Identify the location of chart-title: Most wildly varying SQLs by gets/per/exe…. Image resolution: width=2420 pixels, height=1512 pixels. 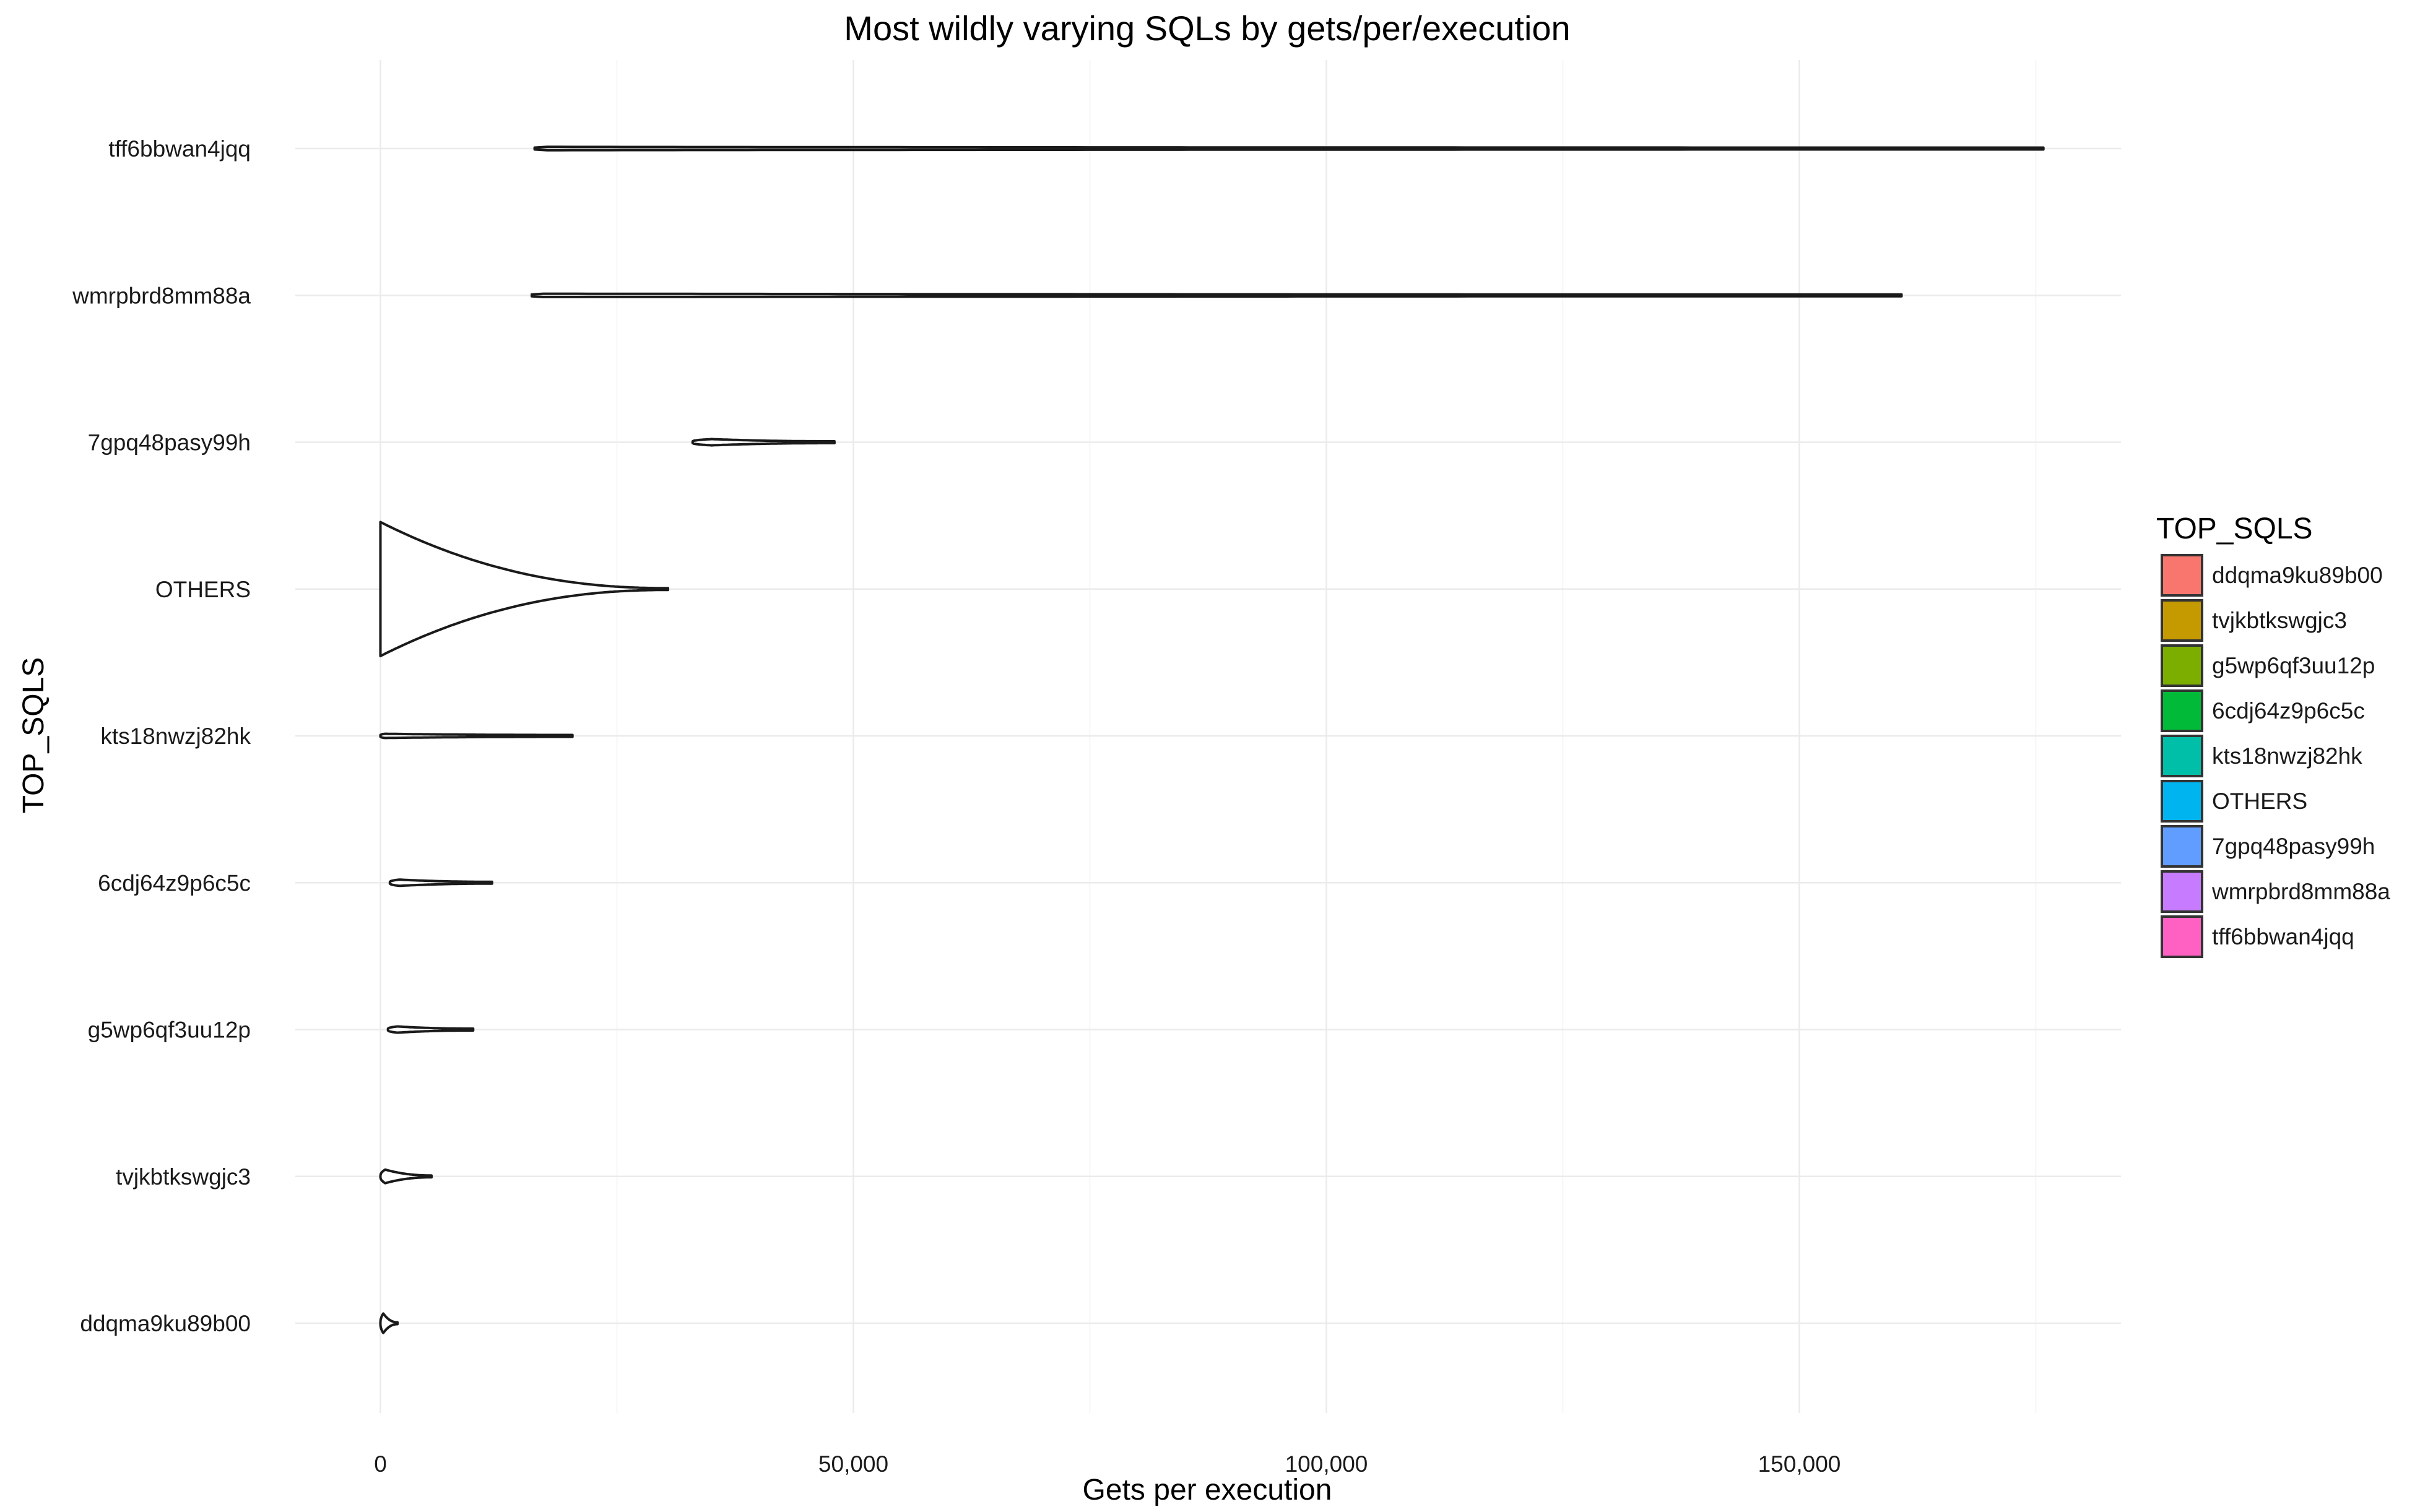
(1207, 28).